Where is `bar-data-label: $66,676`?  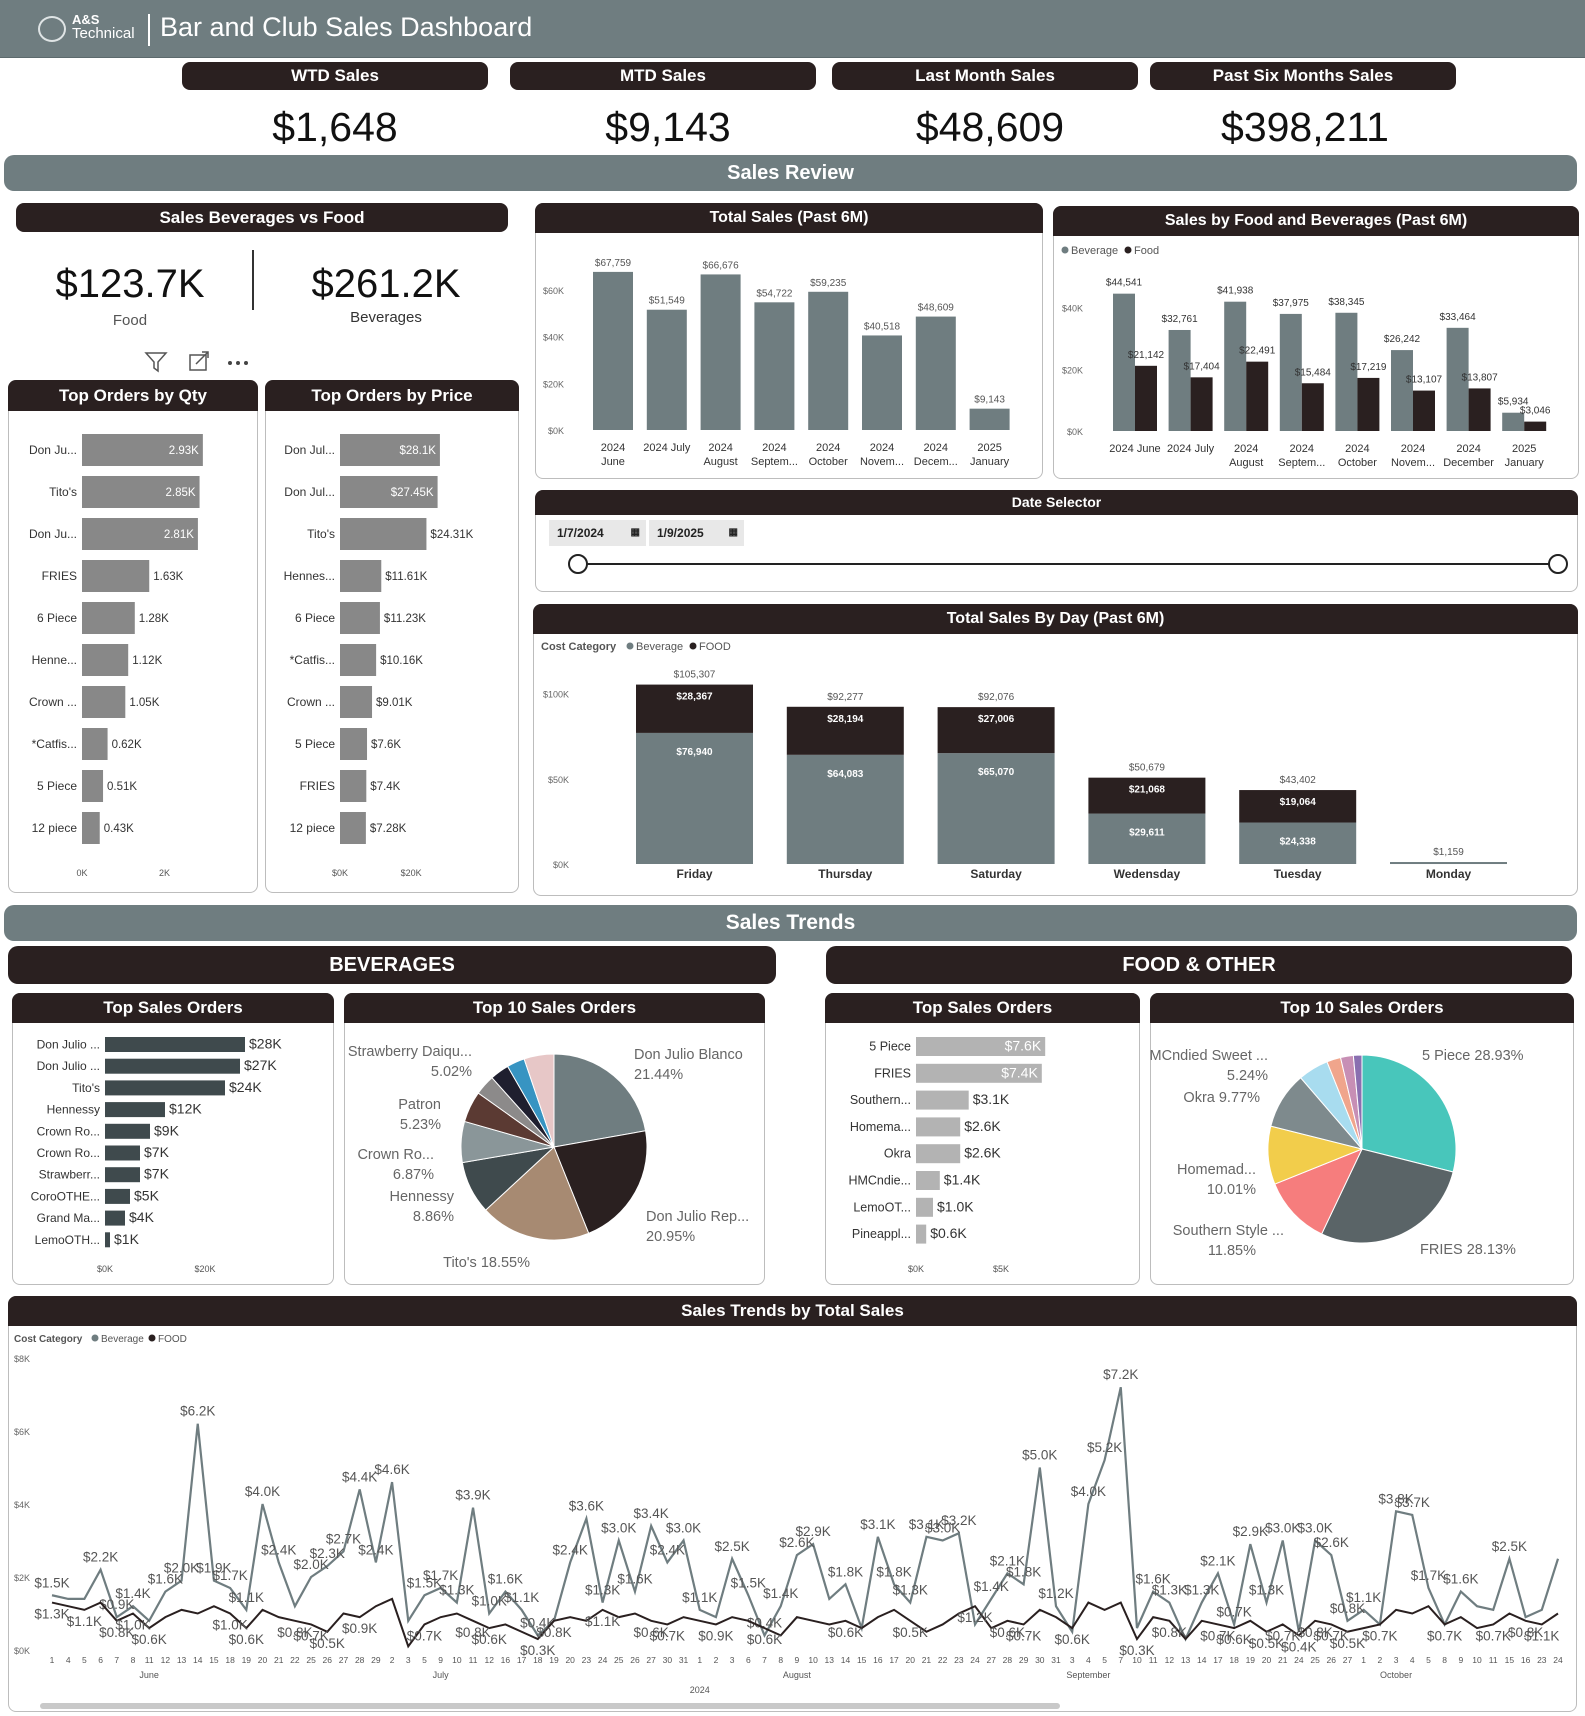 bar-data-label: $66,676 is located at coordinates (721, 265).